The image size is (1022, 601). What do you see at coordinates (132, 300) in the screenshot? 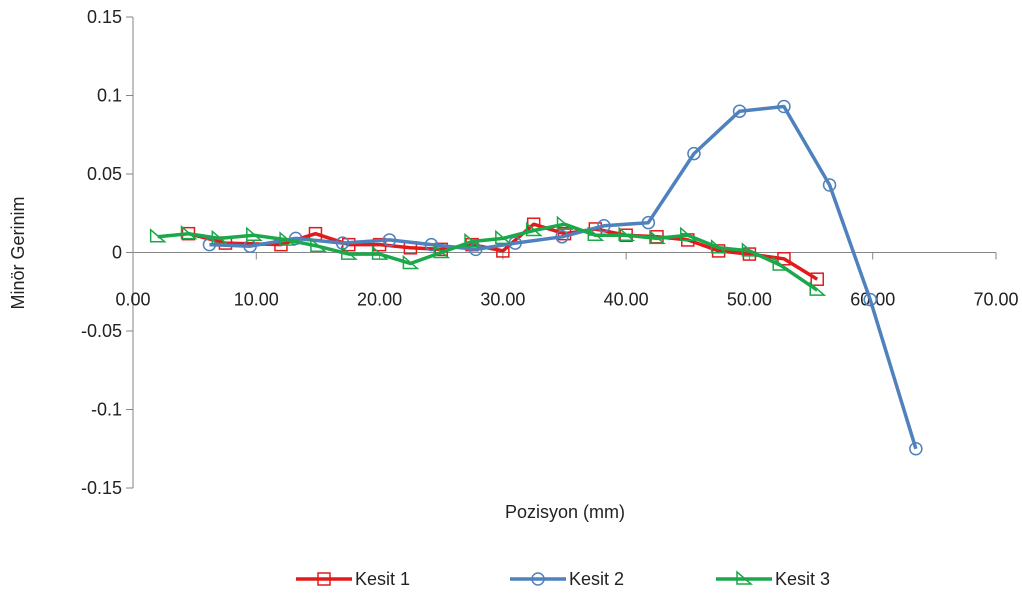
I see `x-tick-label: 0.00` at bounding box center [132, 300].